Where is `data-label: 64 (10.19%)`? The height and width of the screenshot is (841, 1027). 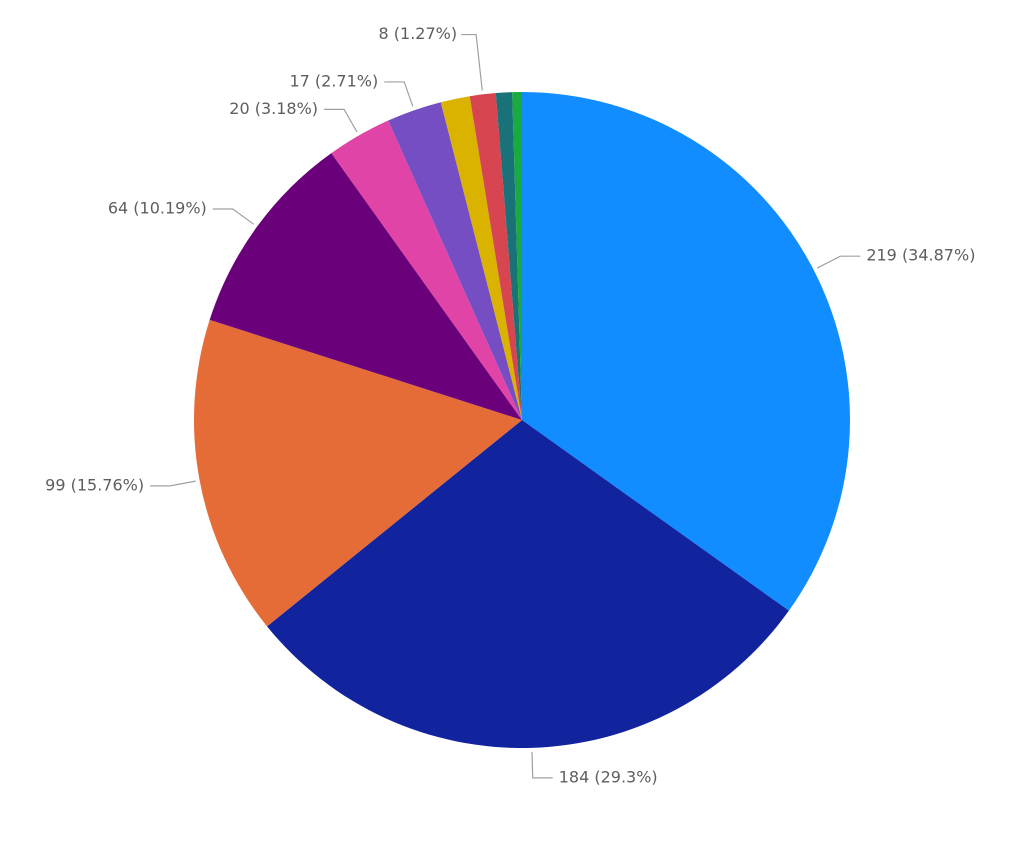
data-label: 64 (10.19%) is located at coordinates (157, 207).